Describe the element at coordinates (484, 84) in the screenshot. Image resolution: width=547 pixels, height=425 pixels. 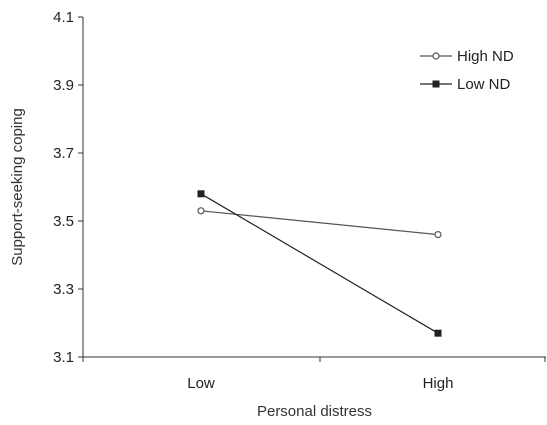
I see `legend-label: Low ND` at that location.